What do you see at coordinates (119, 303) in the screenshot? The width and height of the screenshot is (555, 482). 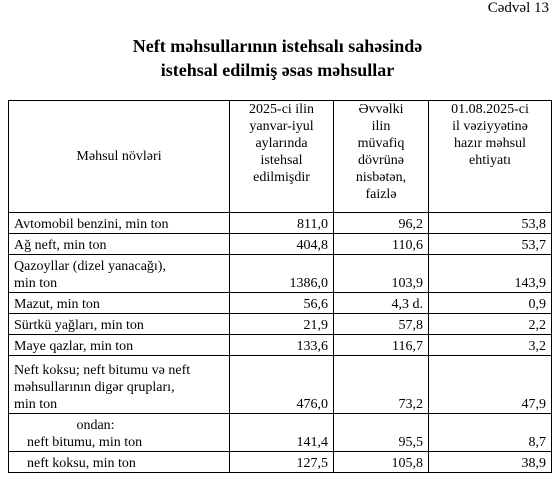 I see `row-label: Mazut, min ton` at bounding box center [119, 303].